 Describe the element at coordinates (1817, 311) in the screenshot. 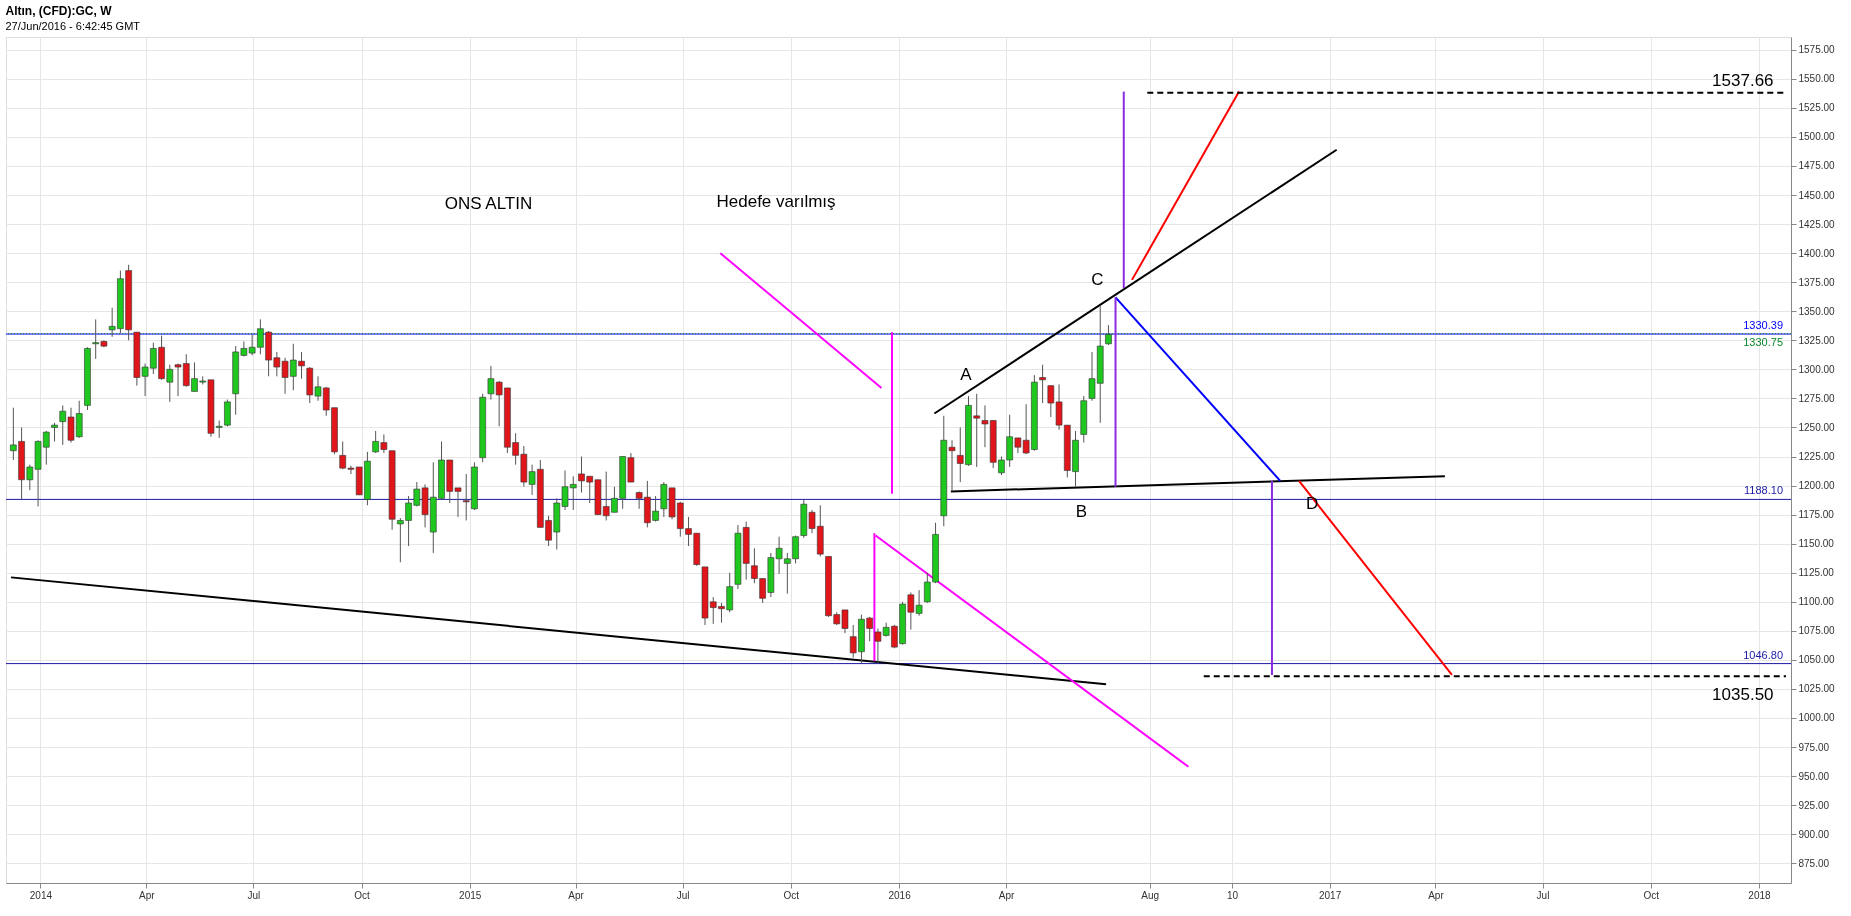

I see `y-tick-label: 1350.00` at that location.